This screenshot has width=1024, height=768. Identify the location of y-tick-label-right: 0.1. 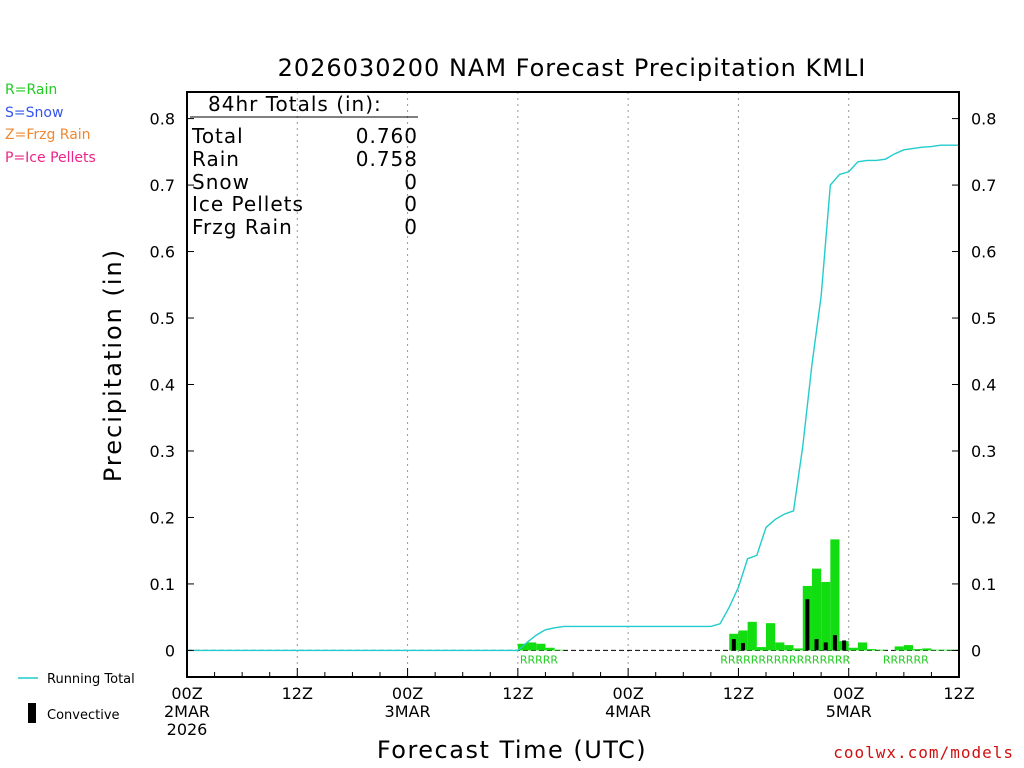
(983, 584).